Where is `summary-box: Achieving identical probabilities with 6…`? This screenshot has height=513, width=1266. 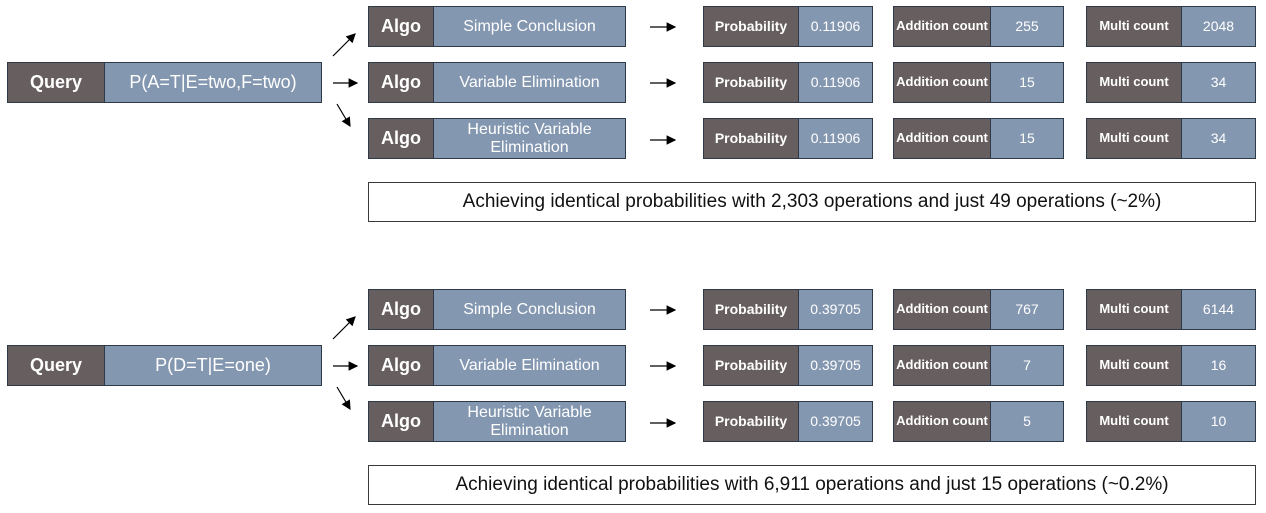 summary-box: Achieving identical probabilities with 6… is located at coordinates (812, 485).